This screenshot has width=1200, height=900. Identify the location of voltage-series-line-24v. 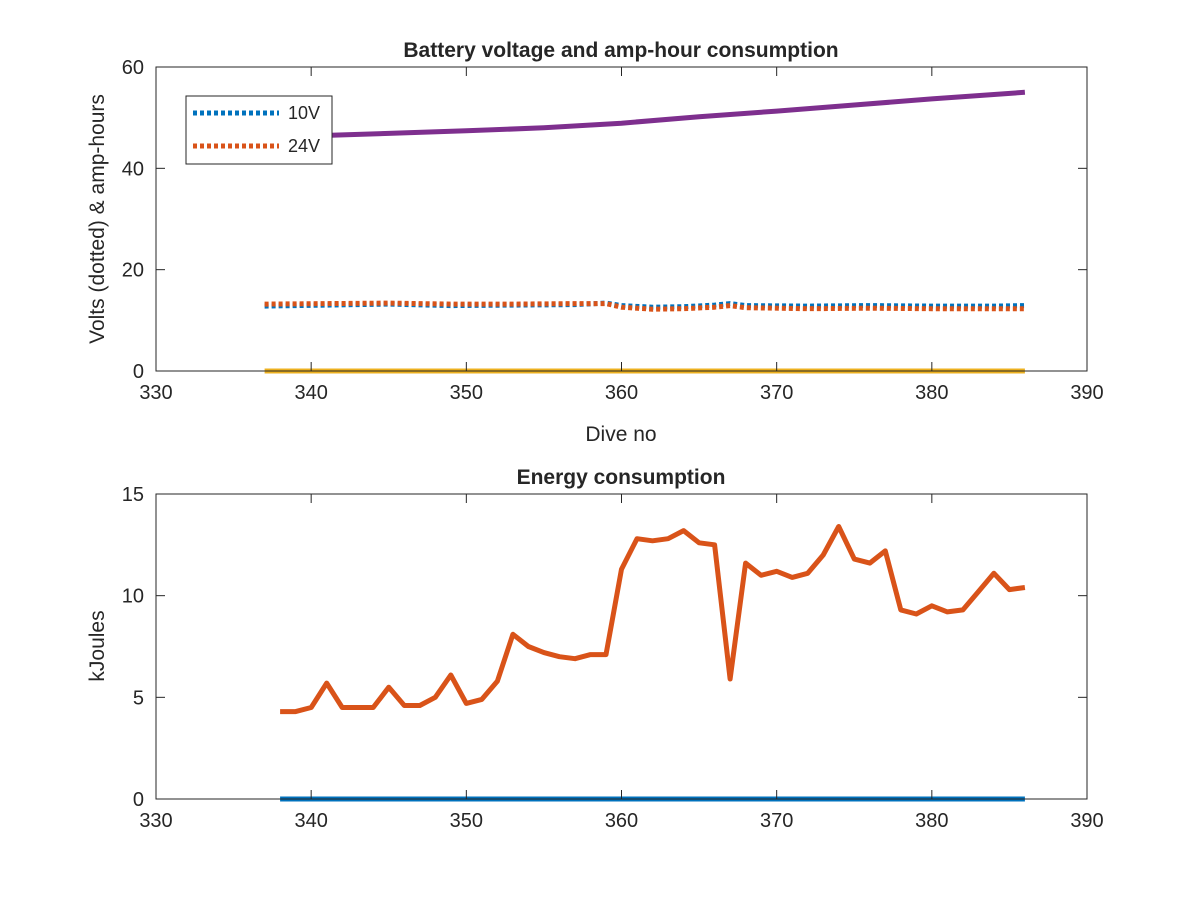
(644, 306).